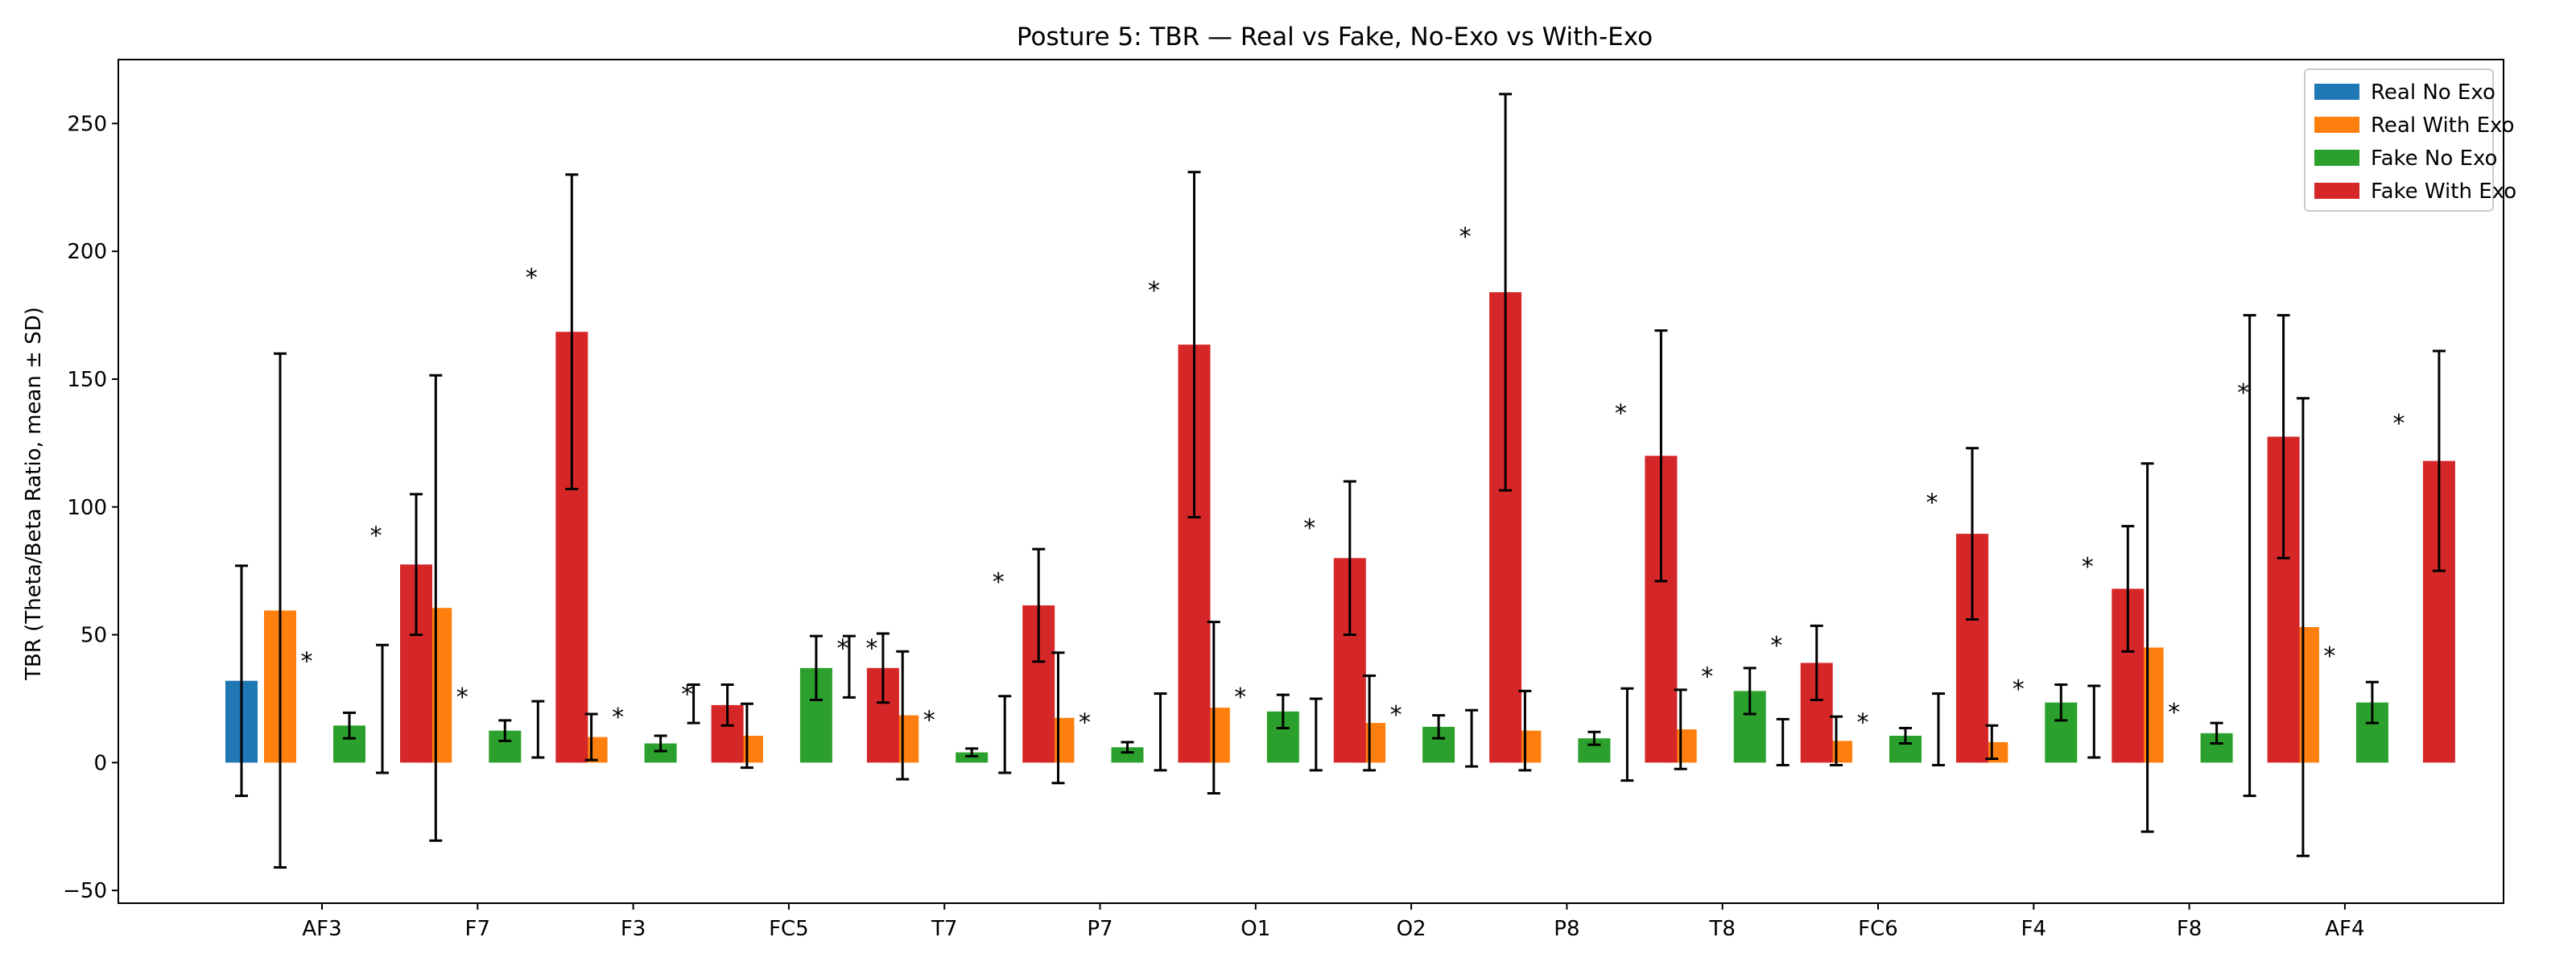  I want to click on y-tick-label-250: 250, so click(87, 124).